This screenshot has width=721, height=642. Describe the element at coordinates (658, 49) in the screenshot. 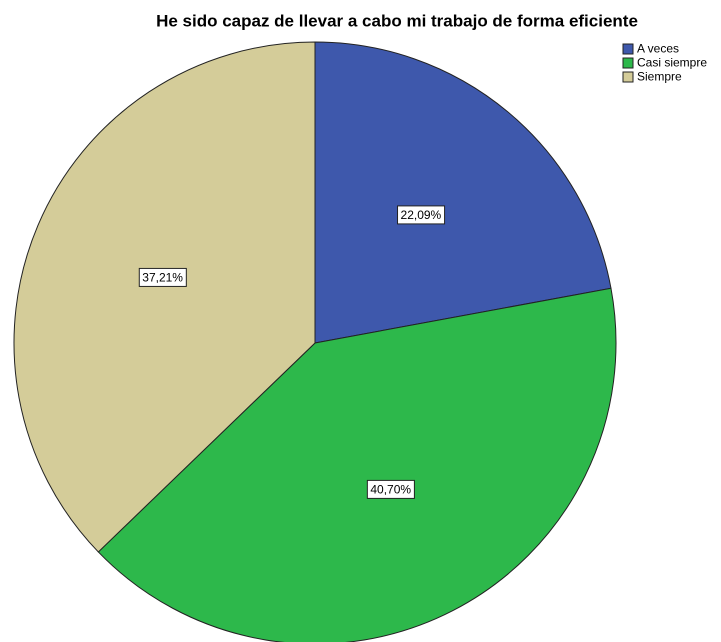

I see `legend-label: A veces` at that location.